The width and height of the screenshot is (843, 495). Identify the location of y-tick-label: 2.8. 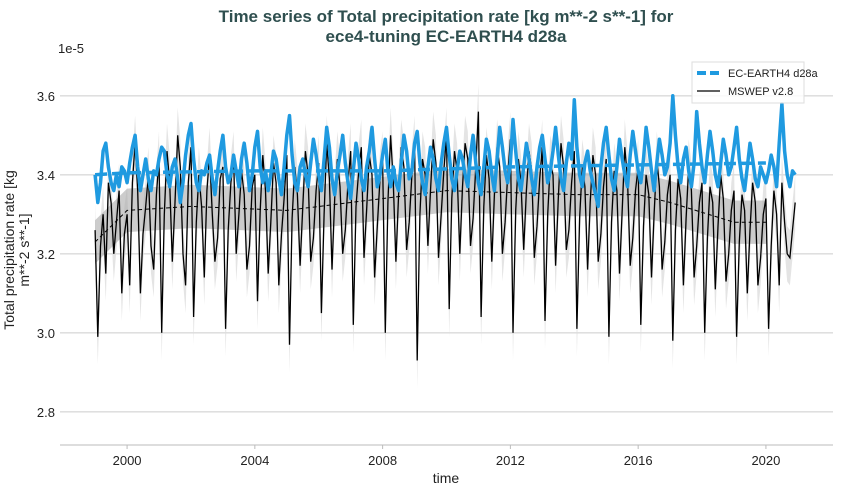
(46, 412).